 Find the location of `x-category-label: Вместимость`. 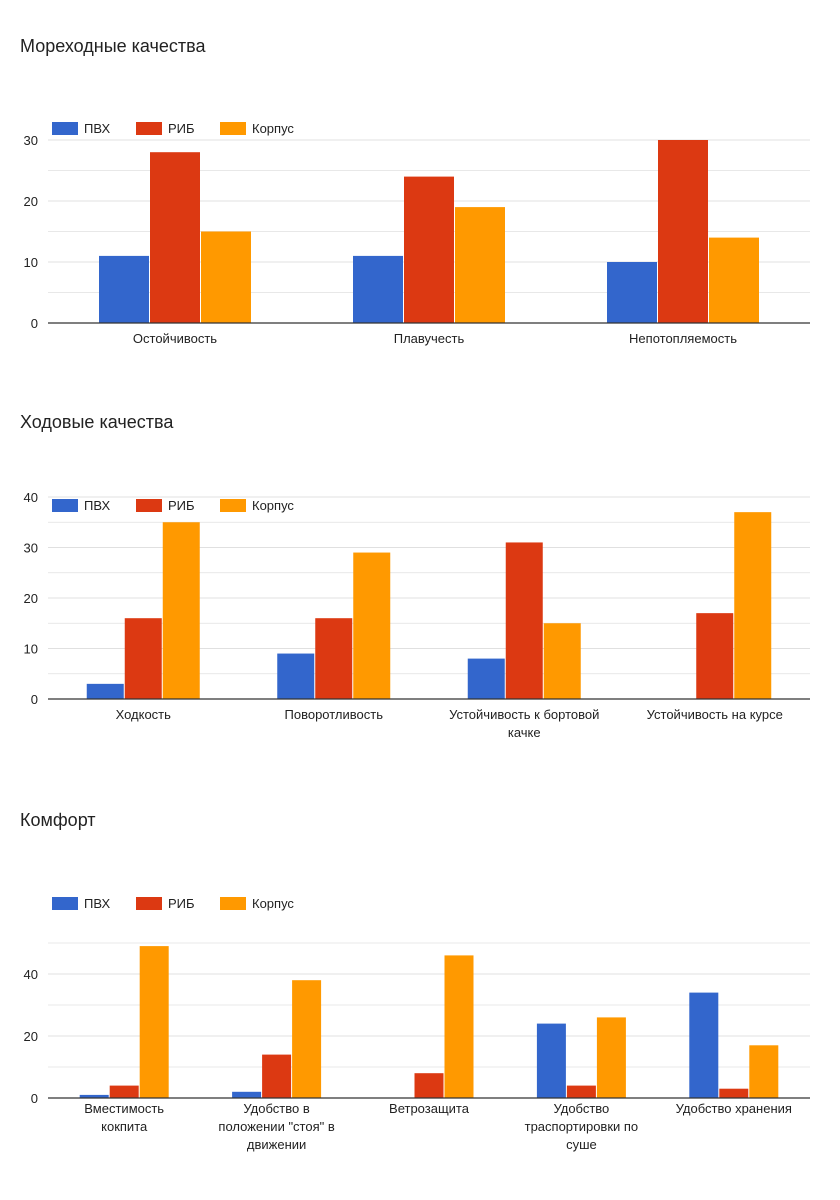

x-category-label: Вместимость is located at coordinates (124, 1108).